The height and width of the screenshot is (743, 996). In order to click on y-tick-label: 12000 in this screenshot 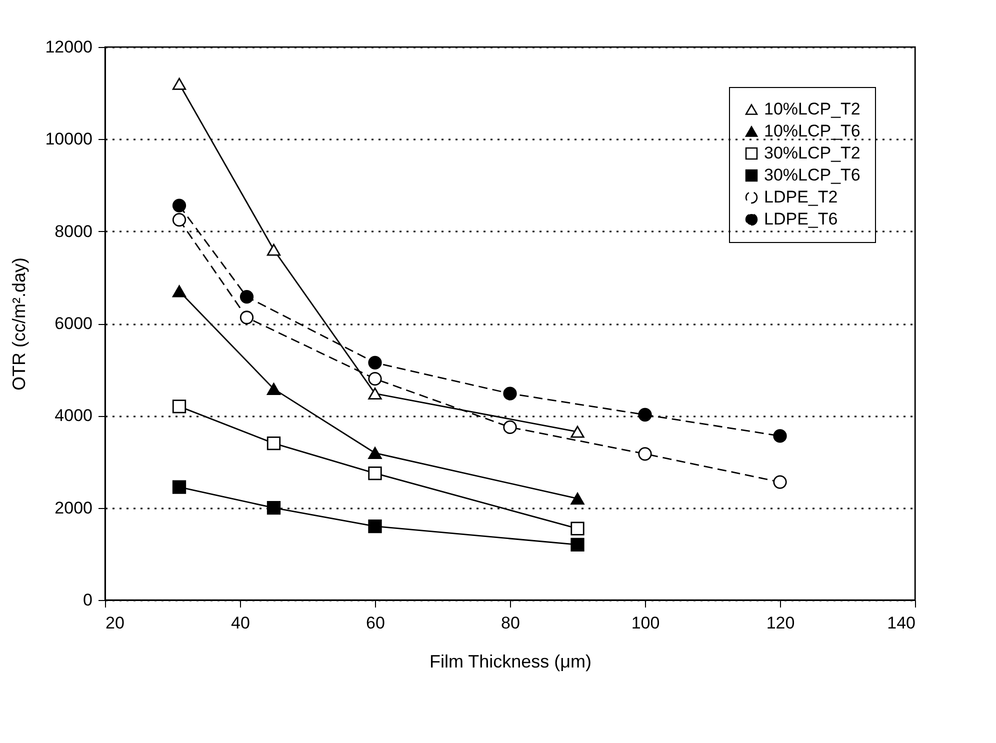, I will do `click(68, 47)`.